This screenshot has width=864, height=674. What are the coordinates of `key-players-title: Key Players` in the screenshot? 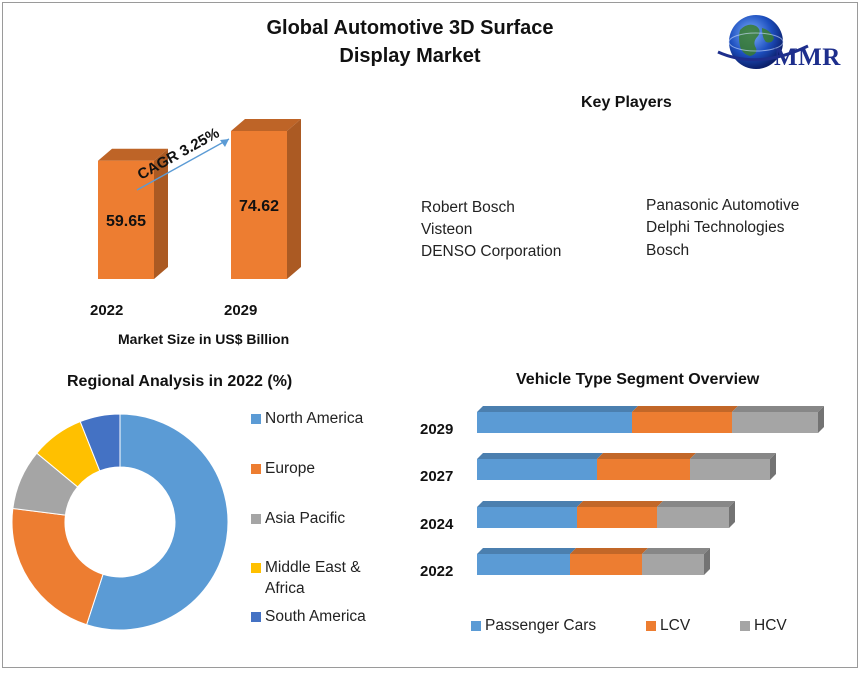 It's located at (626, 102).